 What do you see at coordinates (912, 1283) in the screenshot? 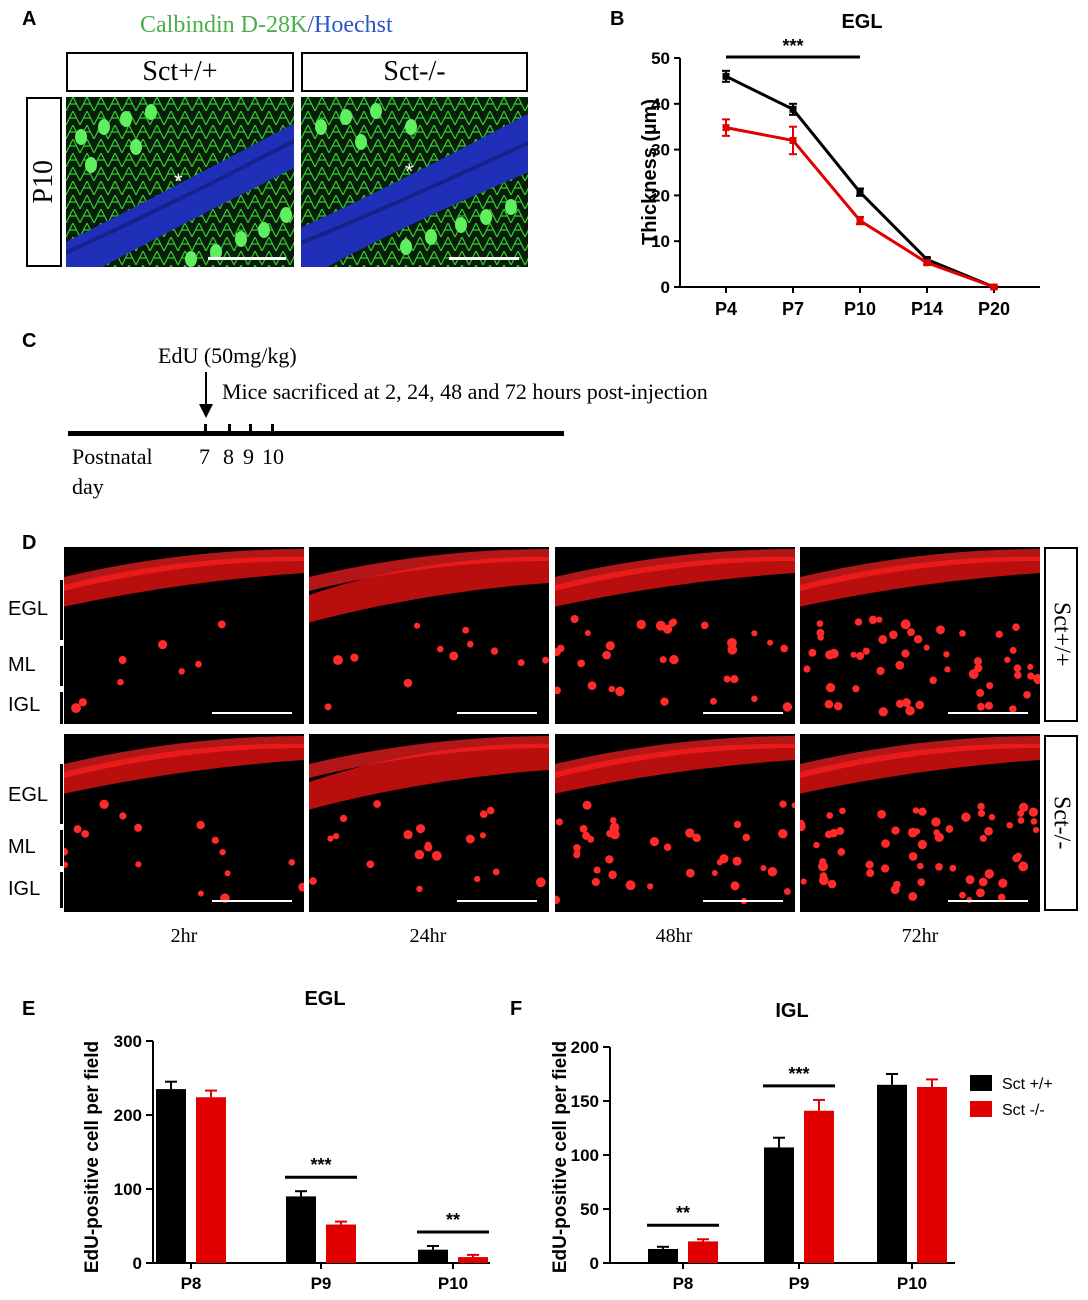
I see `x-tick-label: P10` at bounding box center [912, 1283].